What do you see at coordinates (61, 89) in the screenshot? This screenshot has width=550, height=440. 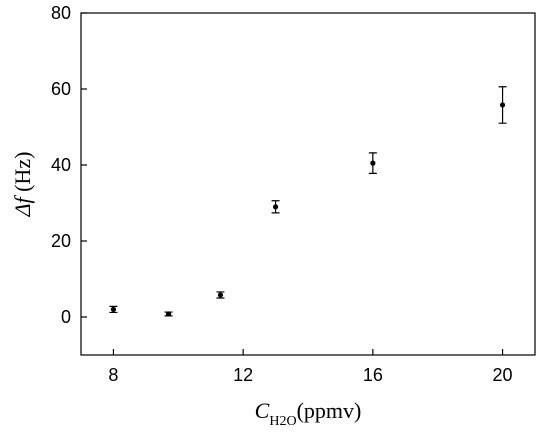 I see `y-tick-label-3: 60` at bounding box center [61, 89].